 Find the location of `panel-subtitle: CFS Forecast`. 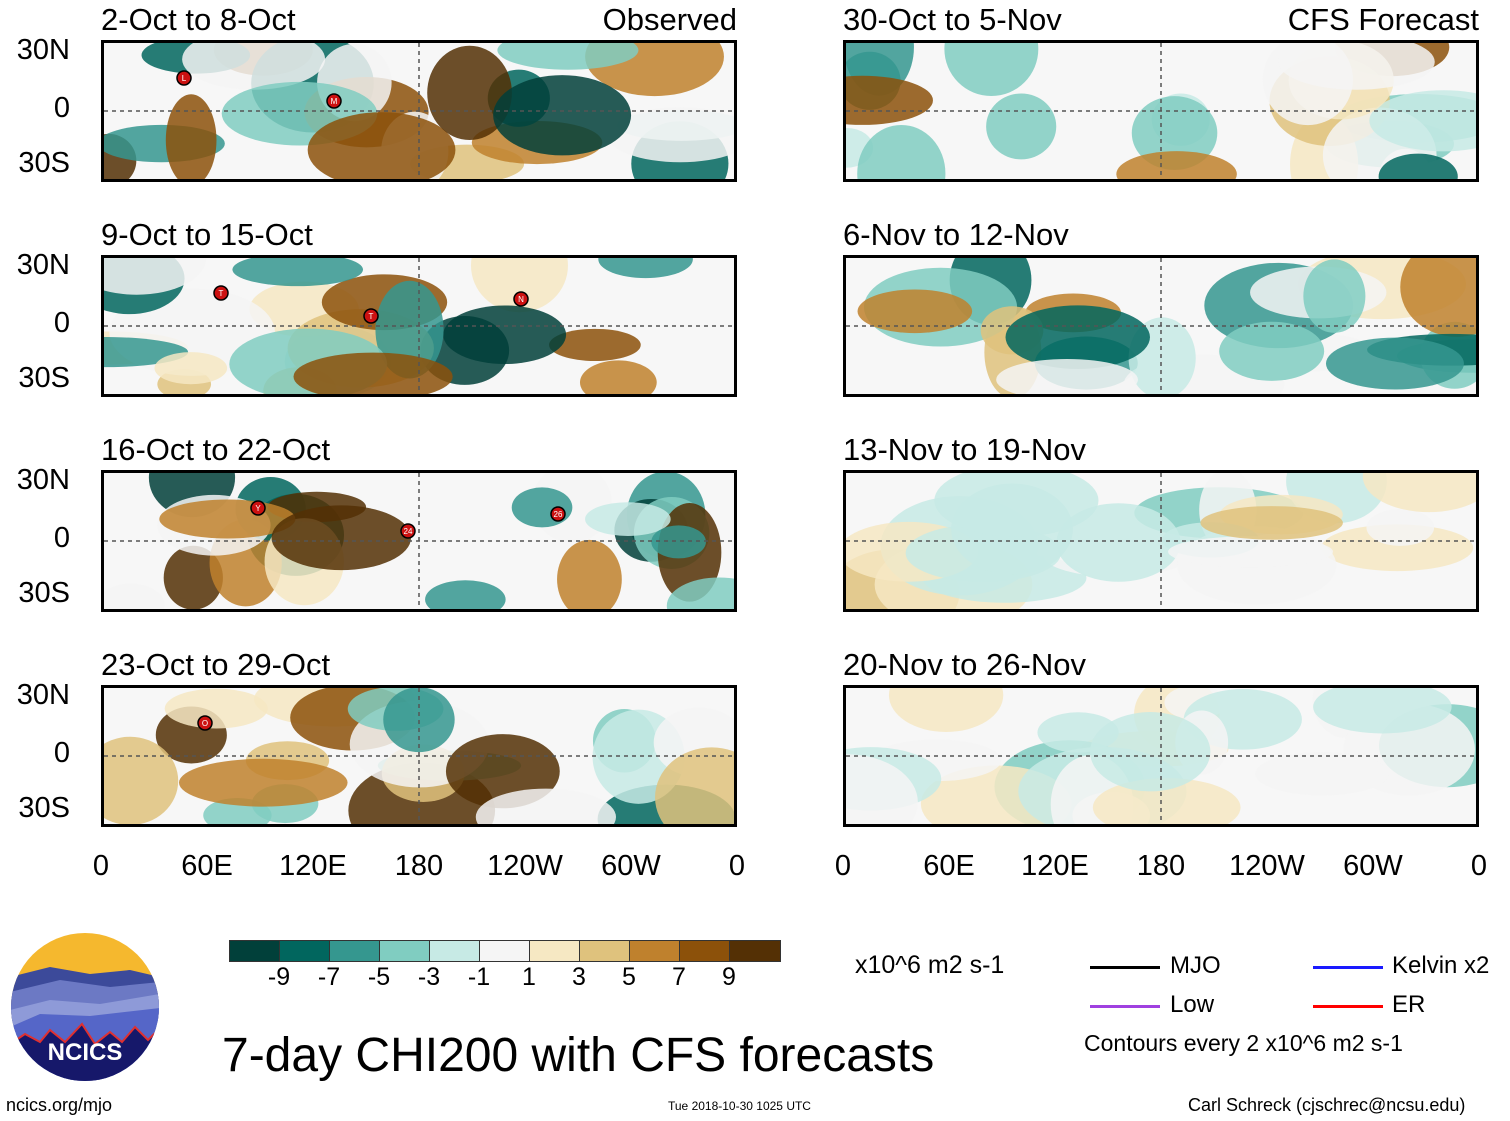

panel-subtitle: CFS Forecast is located at coordinates (1383, 19).